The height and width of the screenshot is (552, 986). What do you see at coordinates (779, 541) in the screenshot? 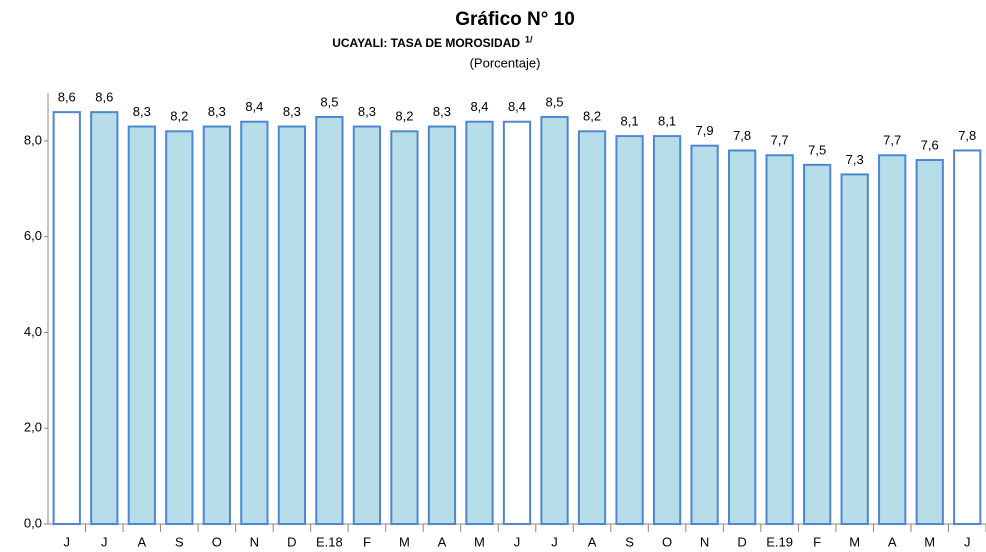
I see `x-tick-label: E.19` at bounding box center [779, 541].